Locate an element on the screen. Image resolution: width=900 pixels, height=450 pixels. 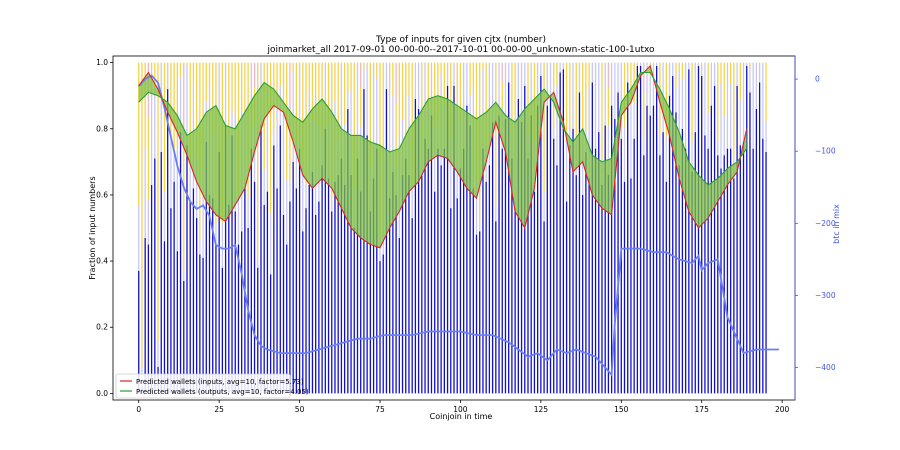
y-tick-label-0.2: 0.2 is located at coordinates (102, 327).